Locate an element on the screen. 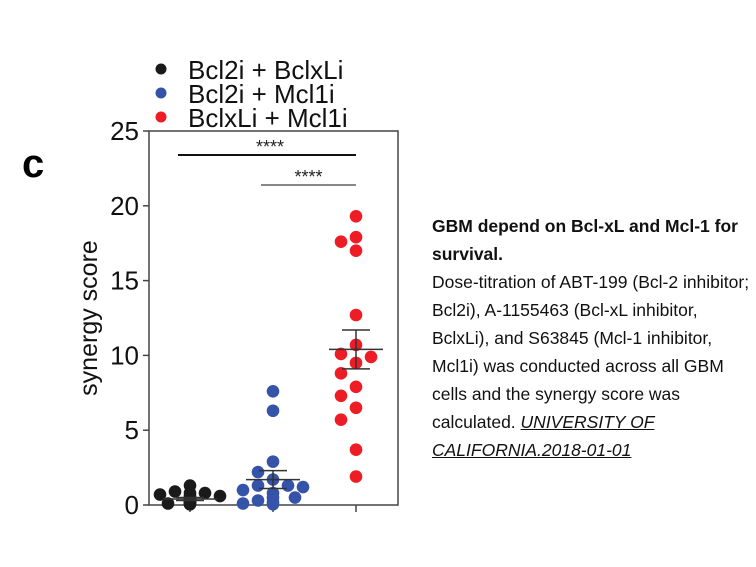 The height and width of the screenshot is (567, 756). legend-label: BclxLi + Mcl1i is located at coordinates (268, 118).